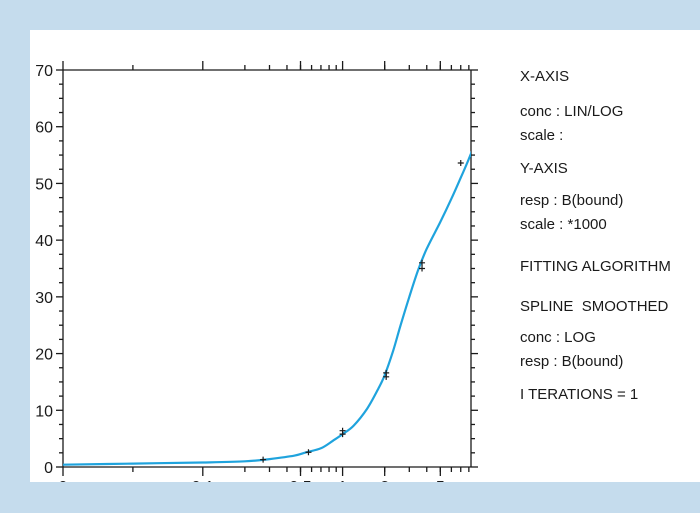  What do you see at coordinates (342, 480) in the screenshot?
I see `x-tick-label: 1` at bounding box center [342, 480].